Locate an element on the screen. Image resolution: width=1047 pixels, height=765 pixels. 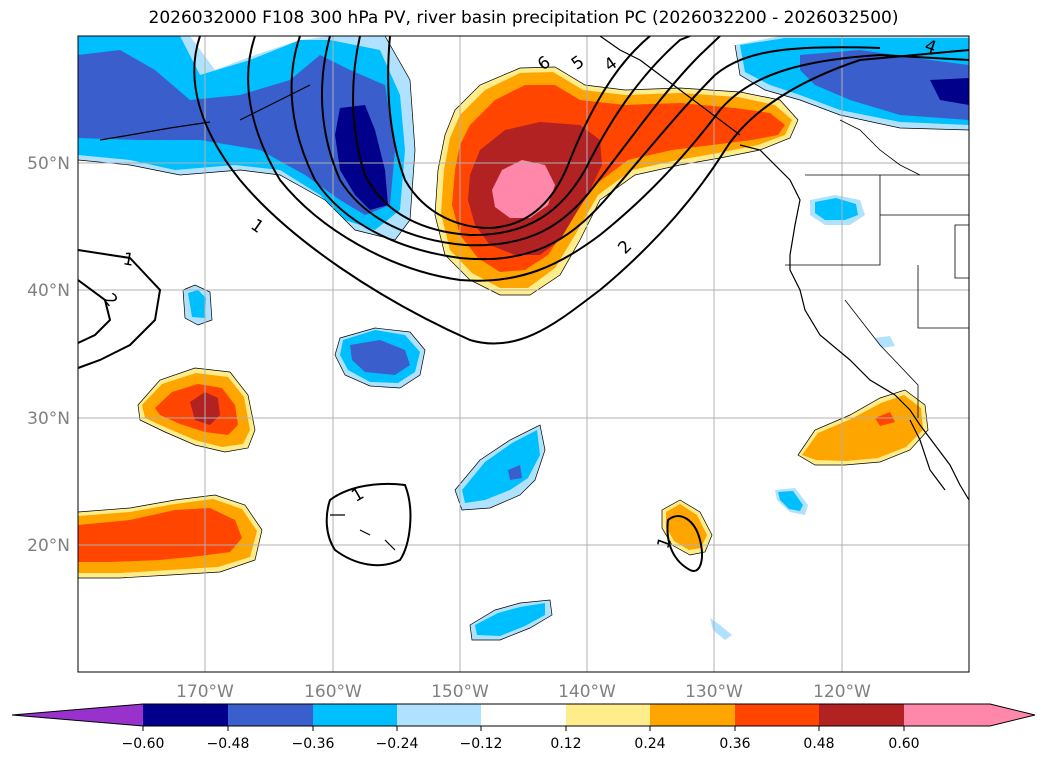
colorbar-tick: 0.60 is located at coordinates (903, 744).